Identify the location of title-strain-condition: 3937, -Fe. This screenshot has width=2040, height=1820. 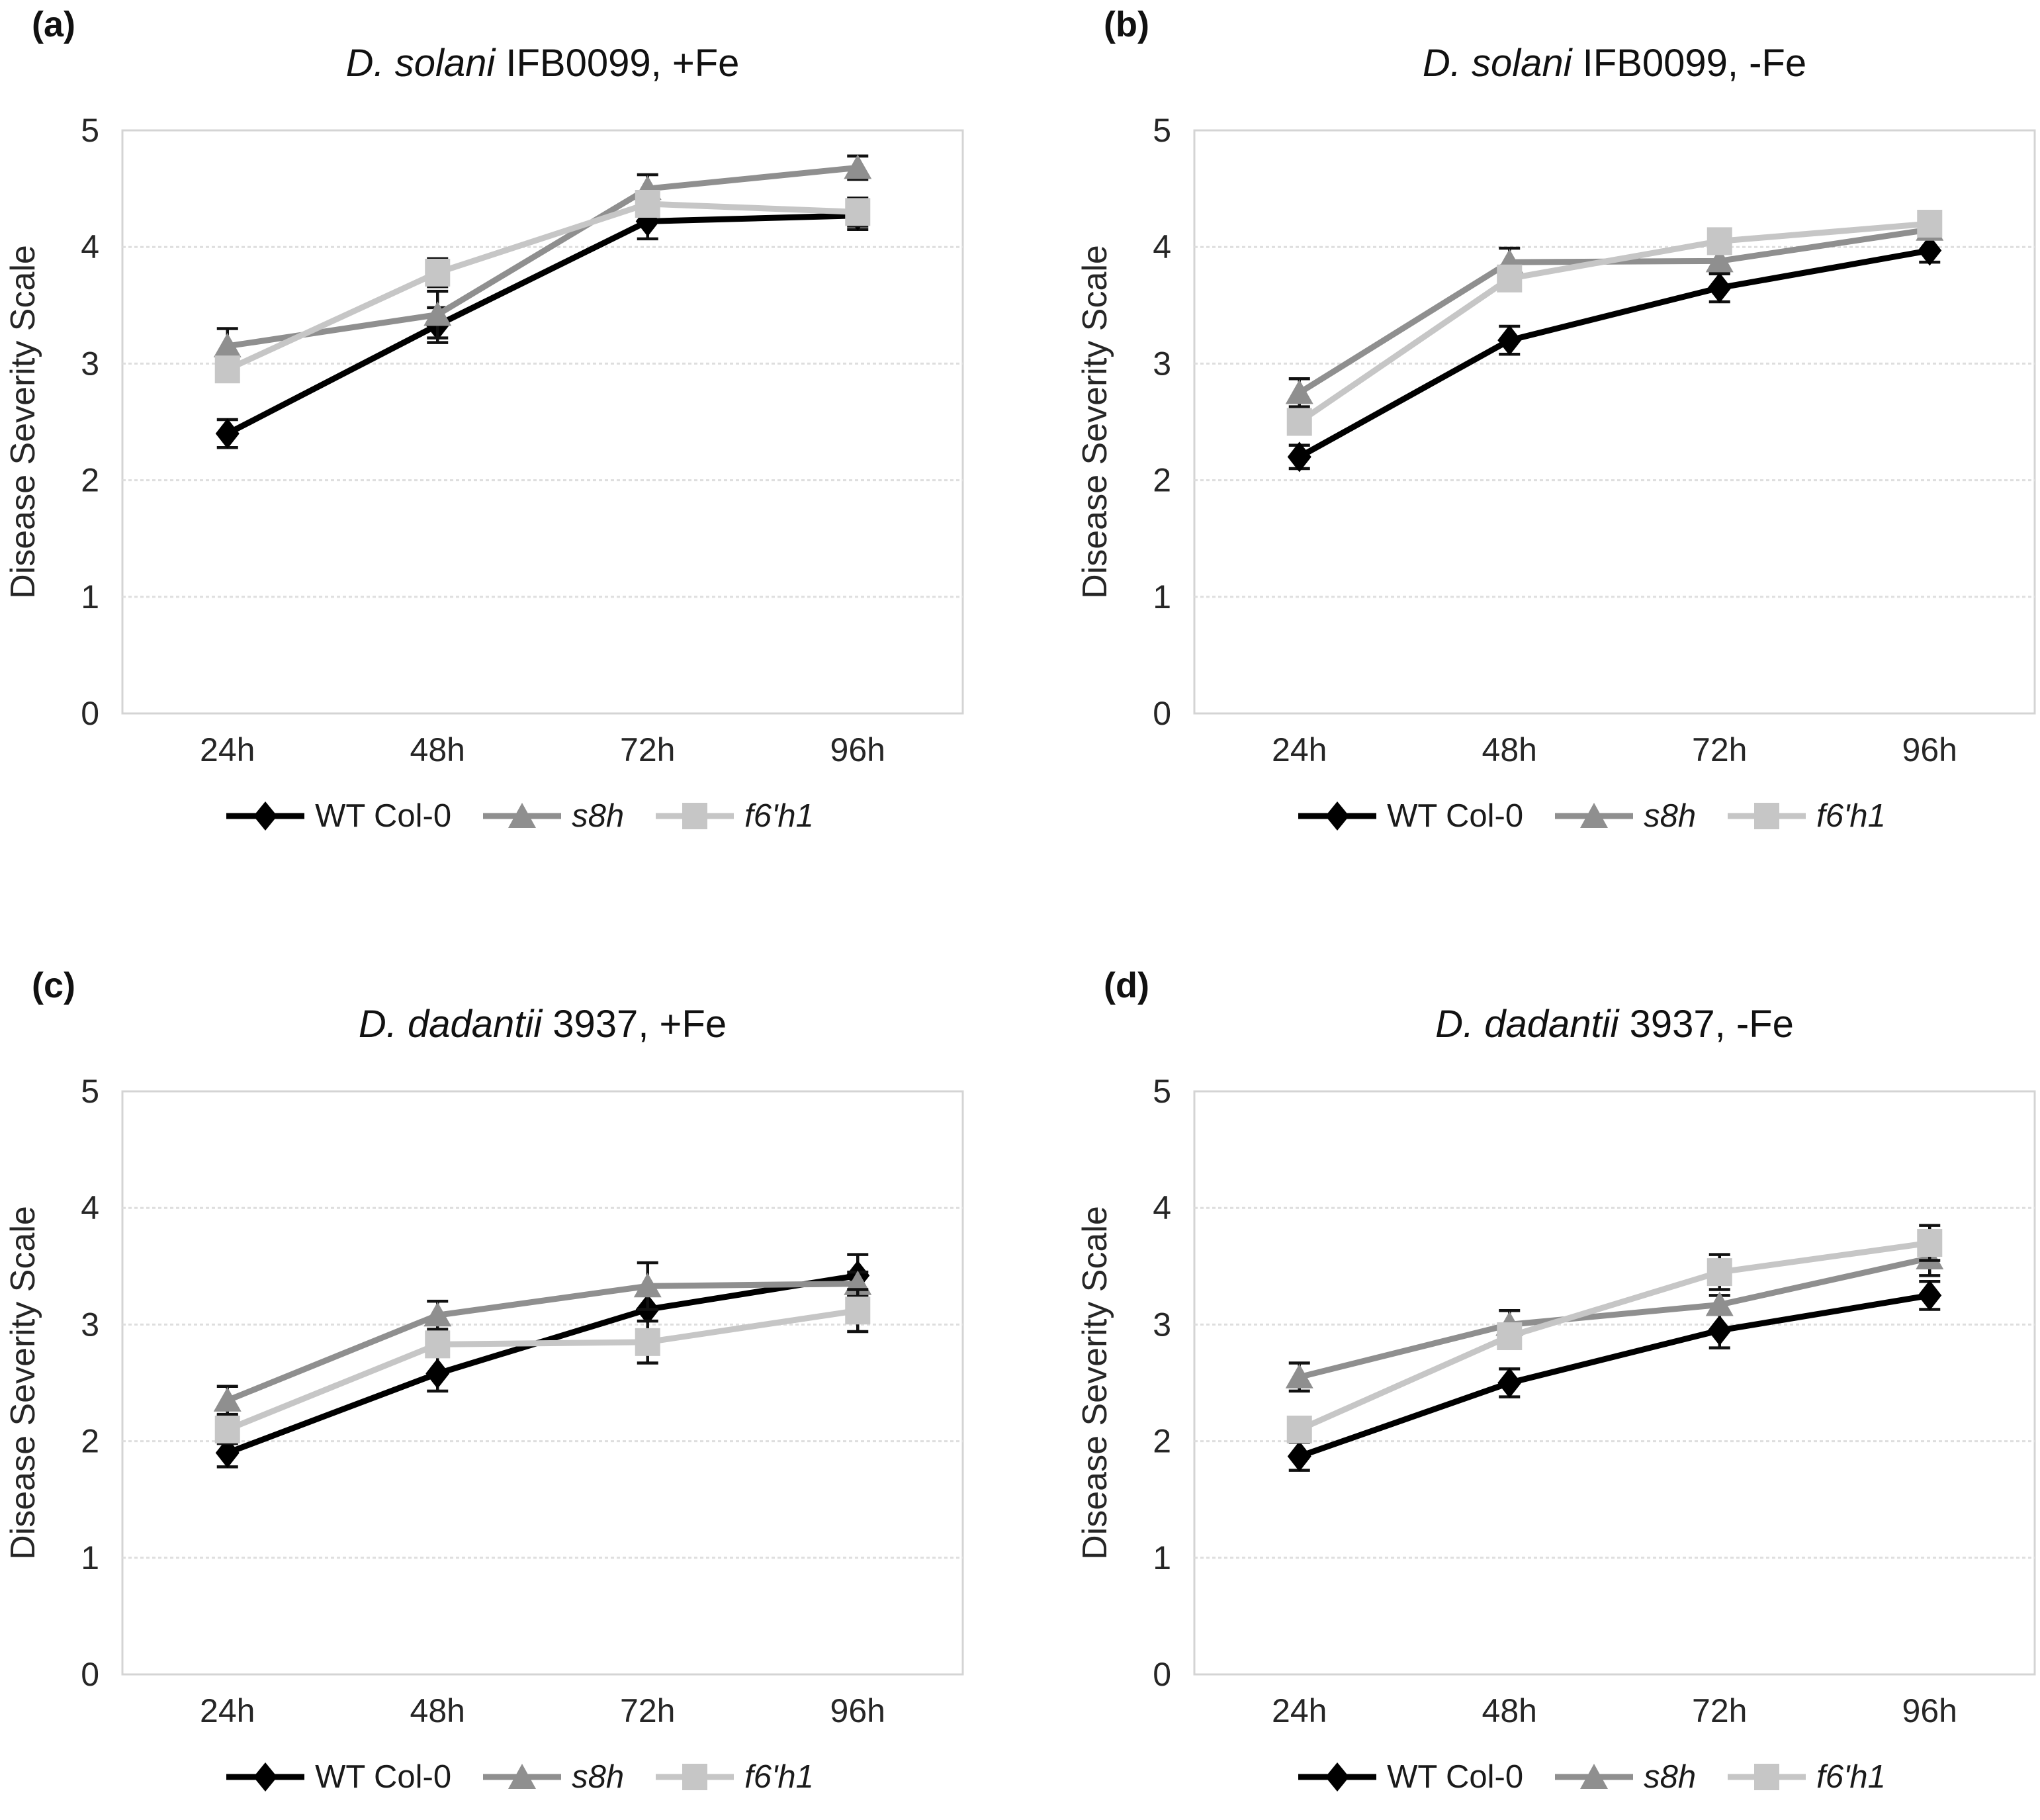
(1707, 1024).